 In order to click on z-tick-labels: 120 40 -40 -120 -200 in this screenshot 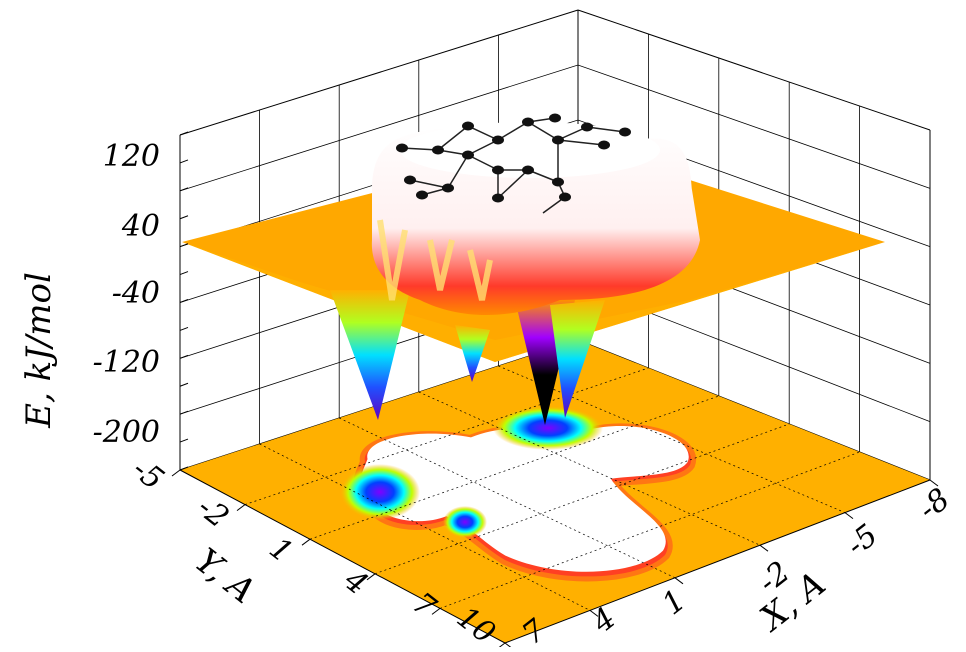, I will do `click(126, 294)`.